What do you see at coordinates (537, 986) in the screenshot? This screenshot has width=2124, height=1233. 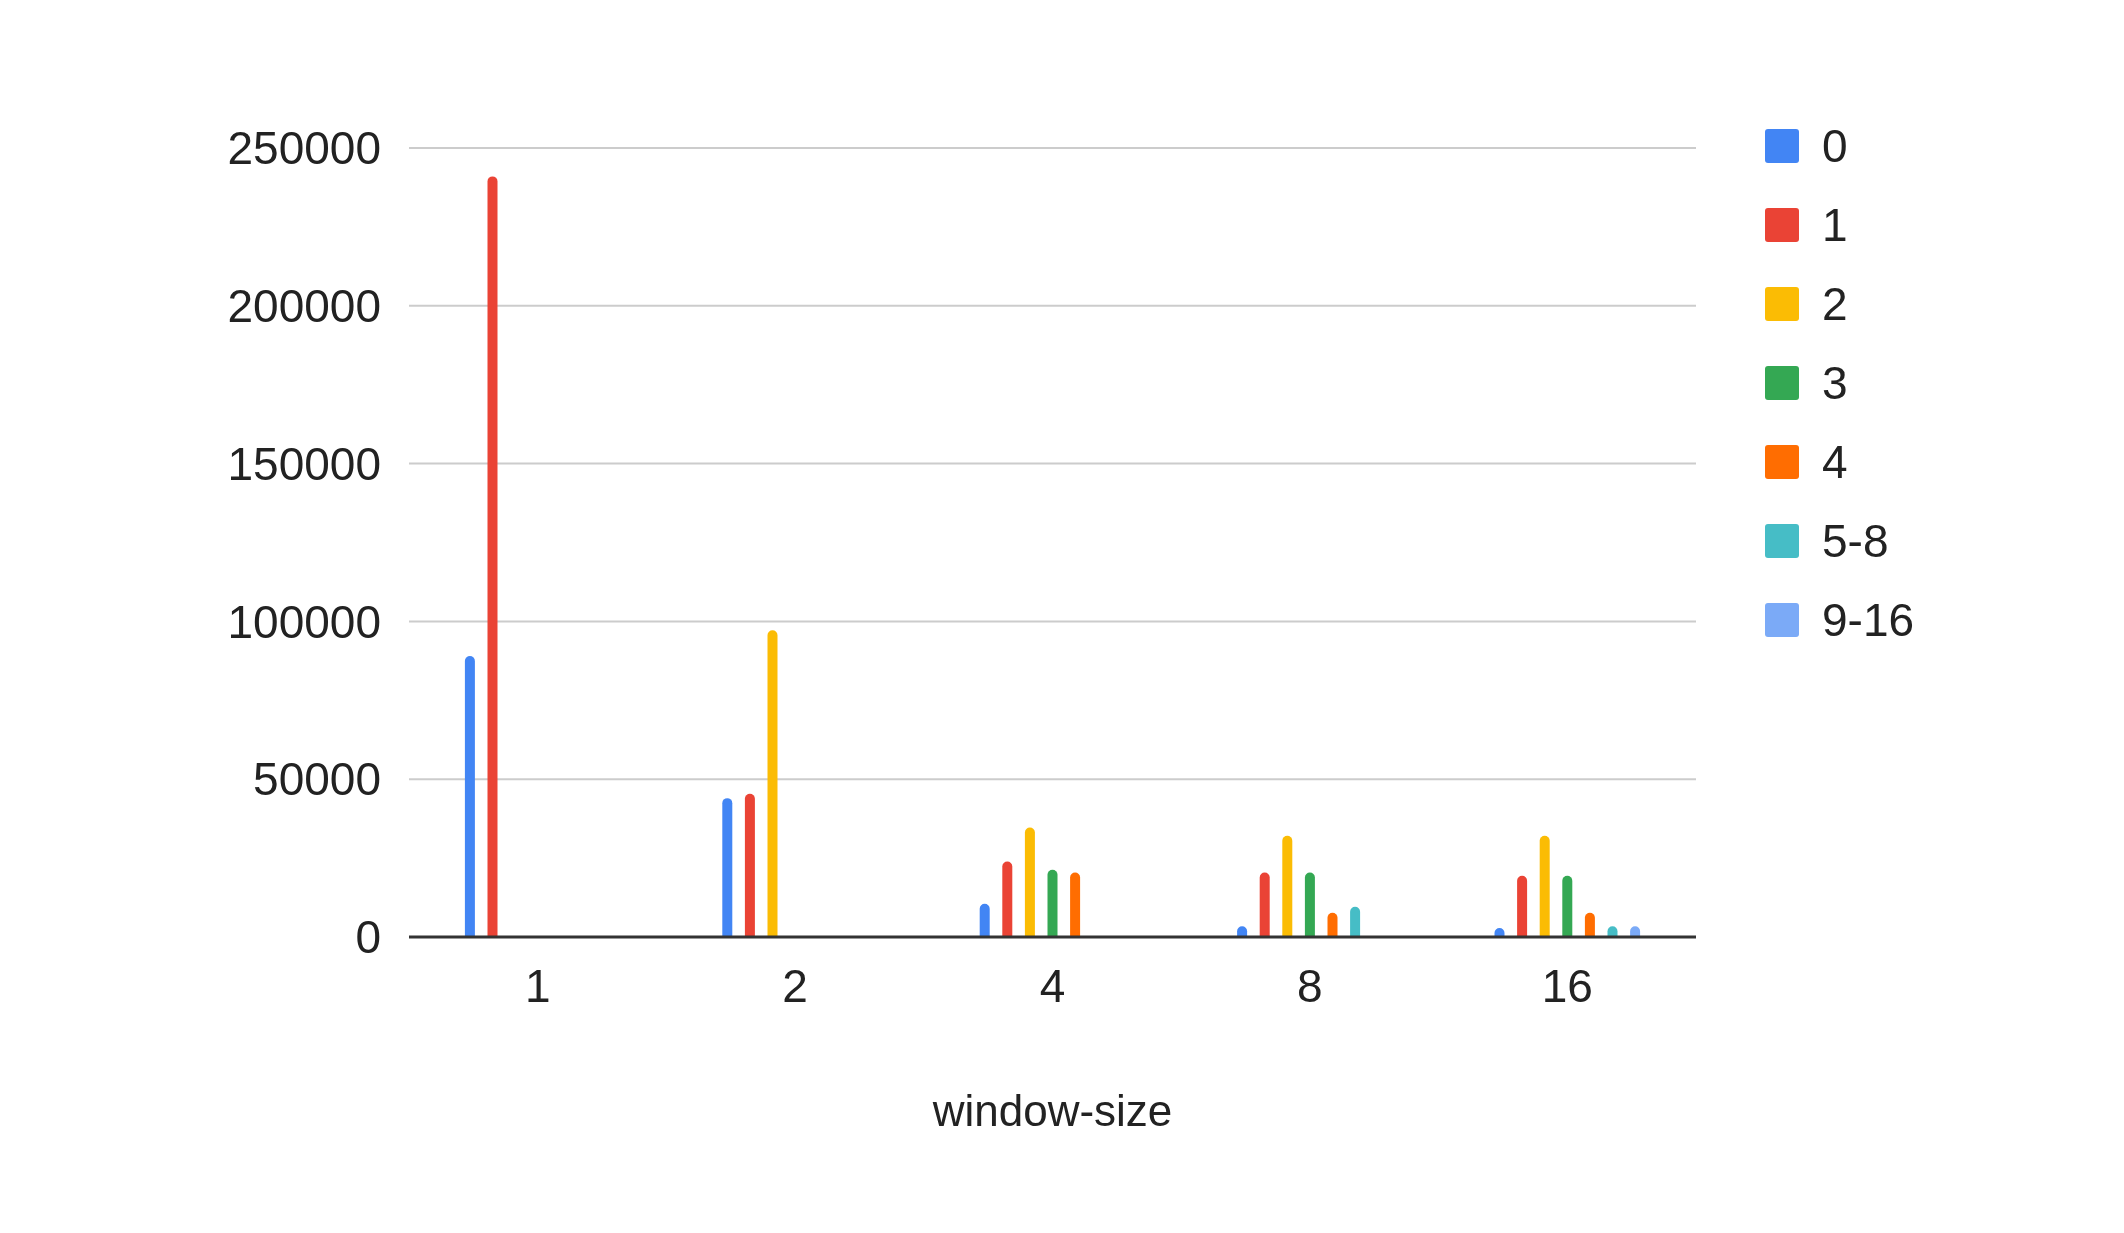 I see `x-tick-label: 1` at bounding box center [537, 986].